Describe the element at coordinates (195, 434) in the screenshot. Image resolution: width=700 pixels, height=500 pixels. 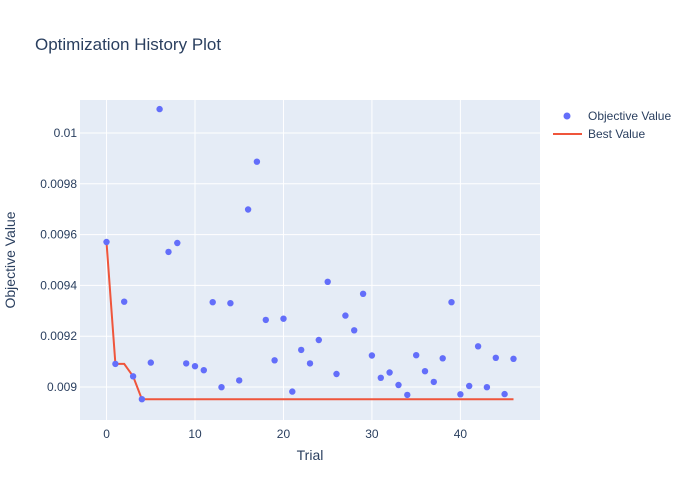
I see `x-tick-label: 10` at that location.